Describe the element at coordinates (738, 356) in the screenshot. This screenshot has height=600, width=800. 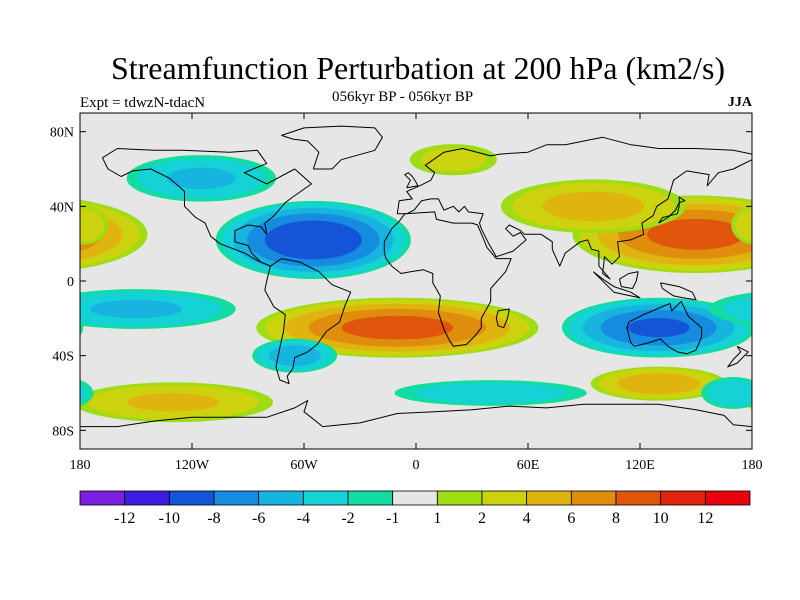
I see `coastline-new-zealand` at that location.